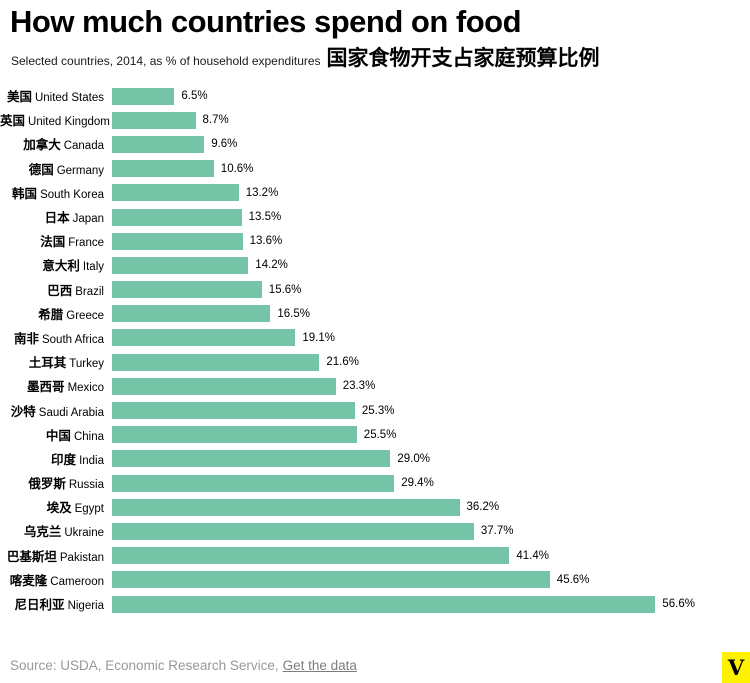 The width and height of the screenshot is (750, 683). I want to click on row-label: 尼日利亚 Nigeria, so click(56, 604).